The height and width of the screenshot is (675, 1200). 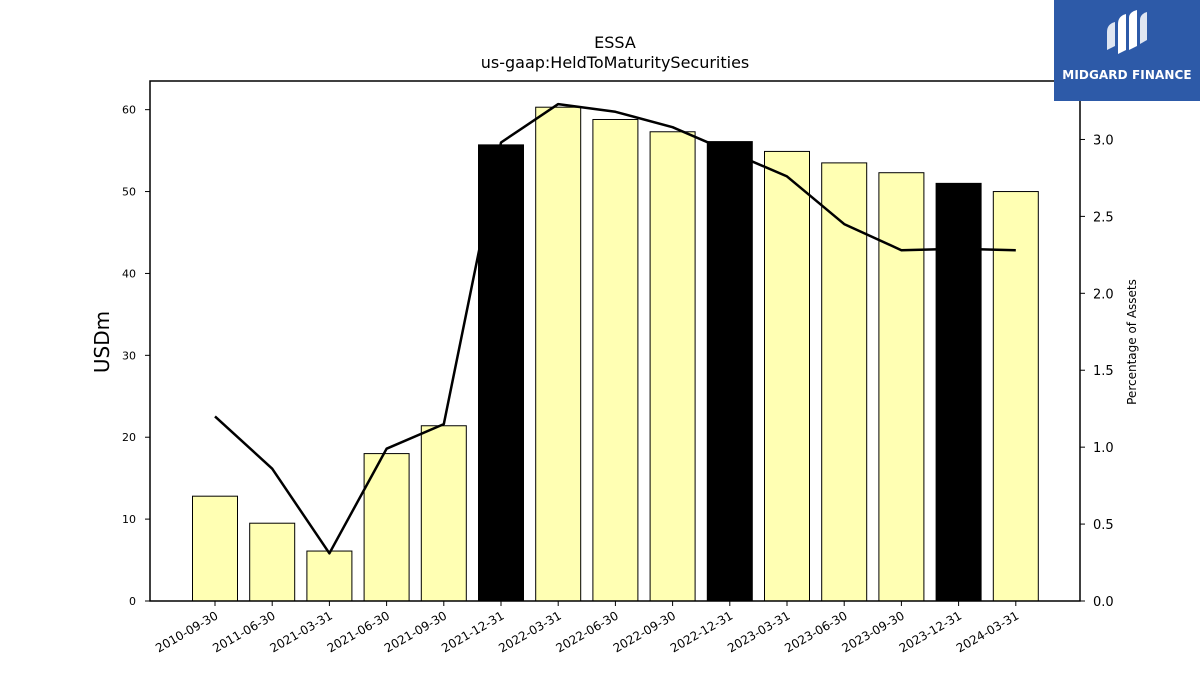 What do you see at coordinates (129, 437) in the screenshot?
I see `y-tick-label: 20` at bounding box center [129, 437].